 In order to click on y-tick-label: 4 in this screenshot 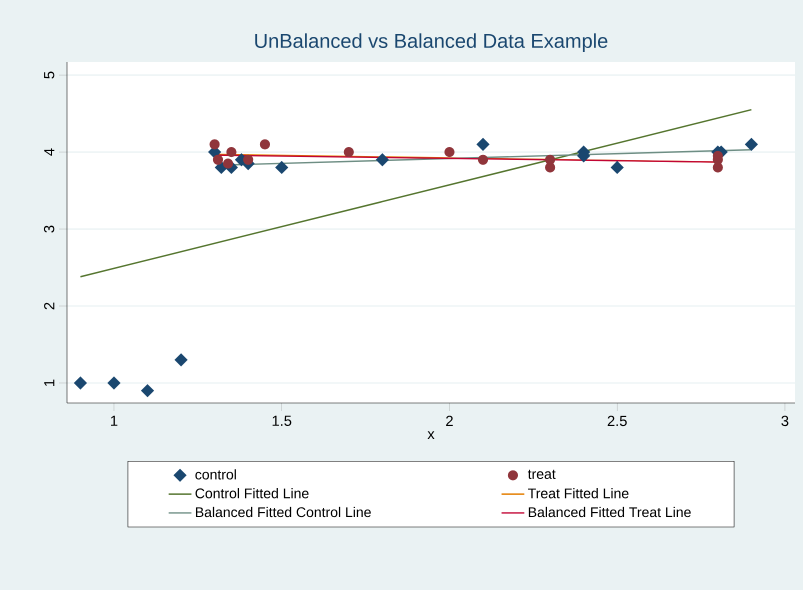, I will do `click(49, 152)`.